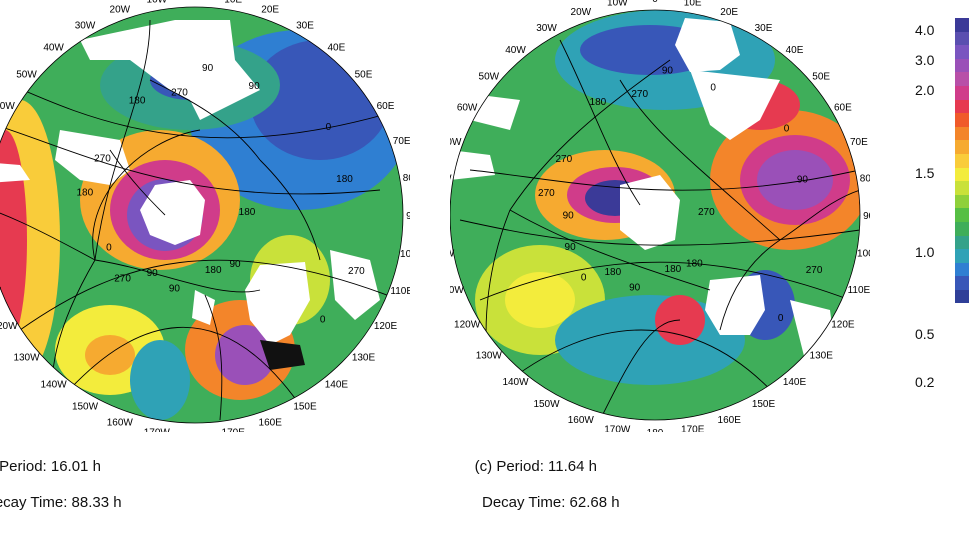 Image resolution: width=969 pixels, height=548 pixels. What do you see at coordinates (515, 382) in the screenshot?
I see `longitude-label: 140W` at bounding box center [515, 382].